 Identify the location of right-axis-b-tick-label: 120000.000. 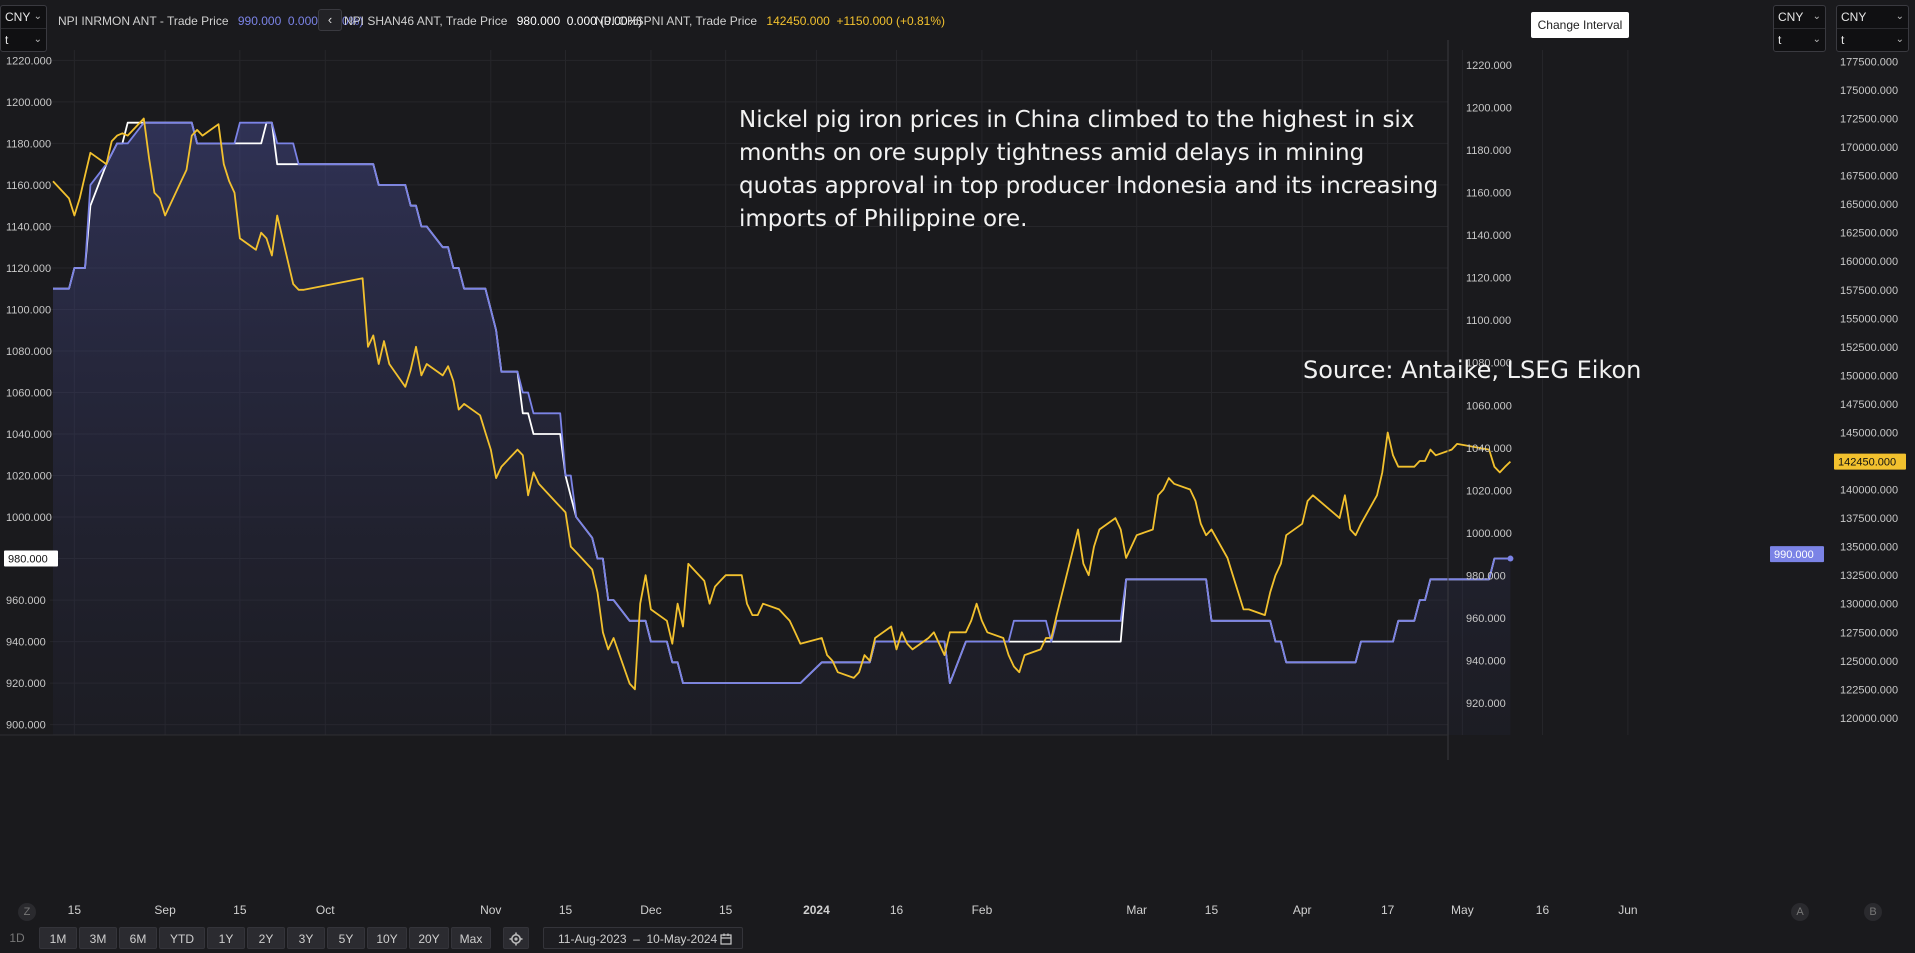
(1869, 719).